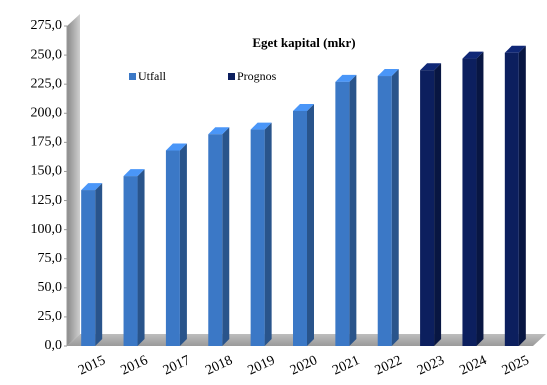  What do you see at coordinates (304, 365) in the screenshot?
I see `x-tick-label: 2020` at bounding box center [304, 365].